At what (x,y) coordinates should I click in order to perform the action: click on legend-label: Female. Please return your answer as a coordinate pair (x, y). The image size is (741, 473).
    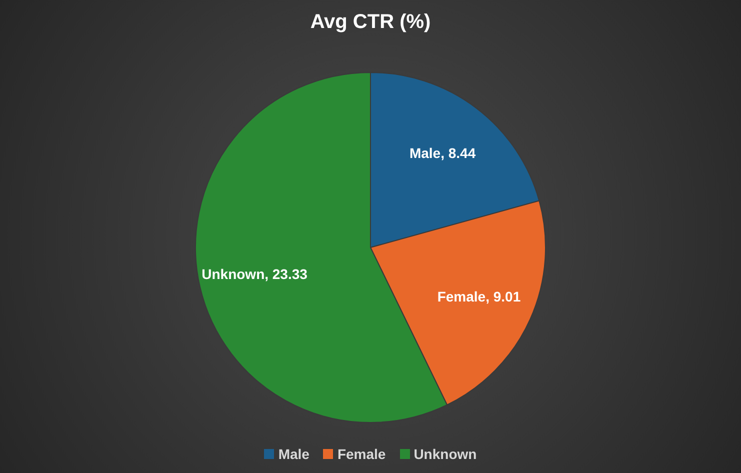
    Looking at the image, I should click on (361, 454).